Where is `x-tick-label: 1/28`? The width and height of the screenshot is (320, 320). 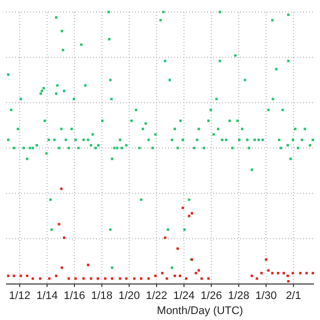 x-tick-label: 1/28 is located at coordinates (239, 296).